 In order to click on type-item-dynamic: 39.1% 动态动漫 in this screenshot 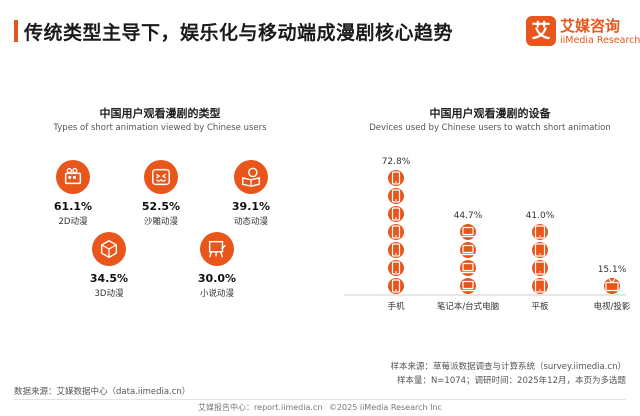, I will do `click(251, 193)`.